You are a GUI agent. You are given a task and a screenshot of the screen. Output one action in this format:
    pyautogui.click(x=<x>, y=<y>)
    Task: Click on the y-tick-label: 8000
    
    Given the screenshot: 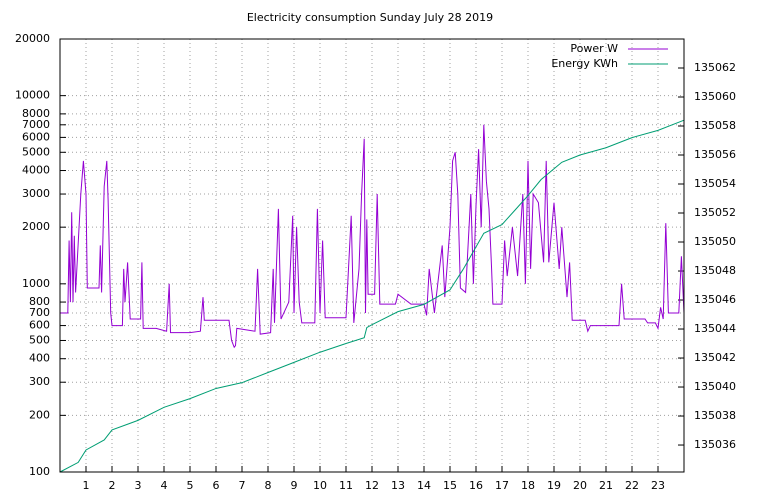 What is the action you would take?
    pyautogui.click(x=36, y=113)
    